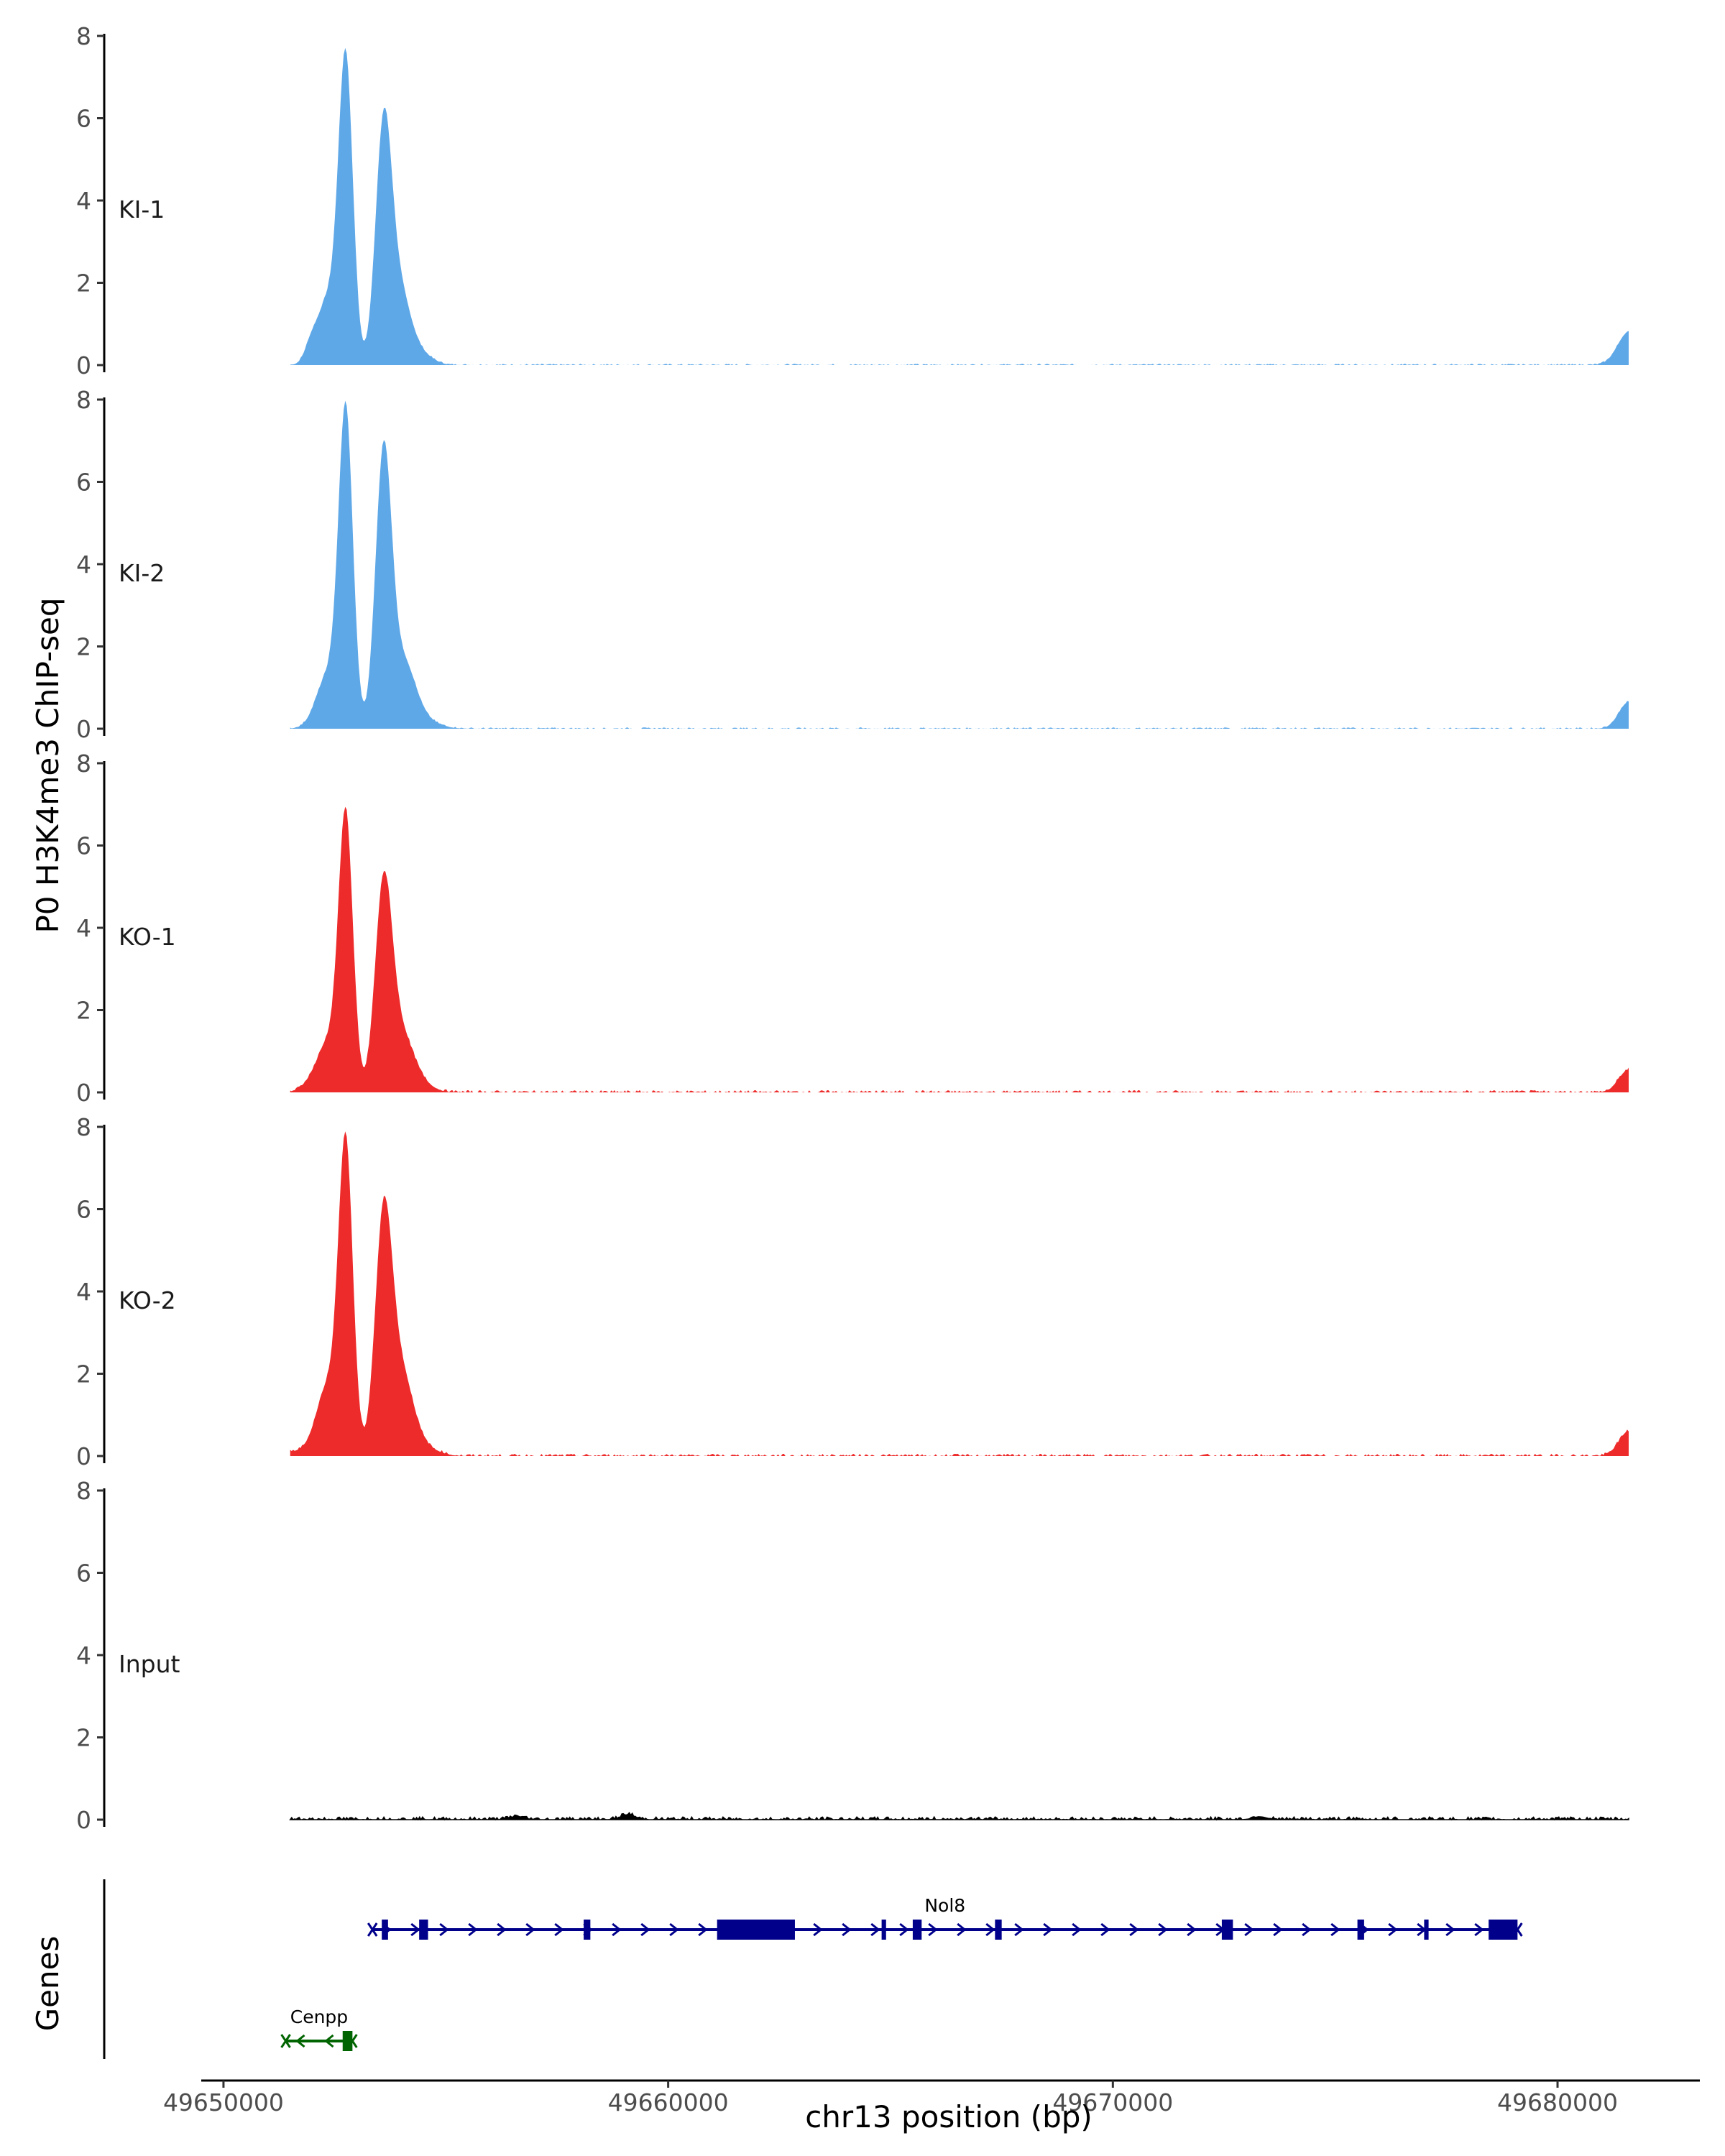 This screenshot has width=1725, height=2156. I want to click on x-tick-label: 49670000, so click(1112, 2102).